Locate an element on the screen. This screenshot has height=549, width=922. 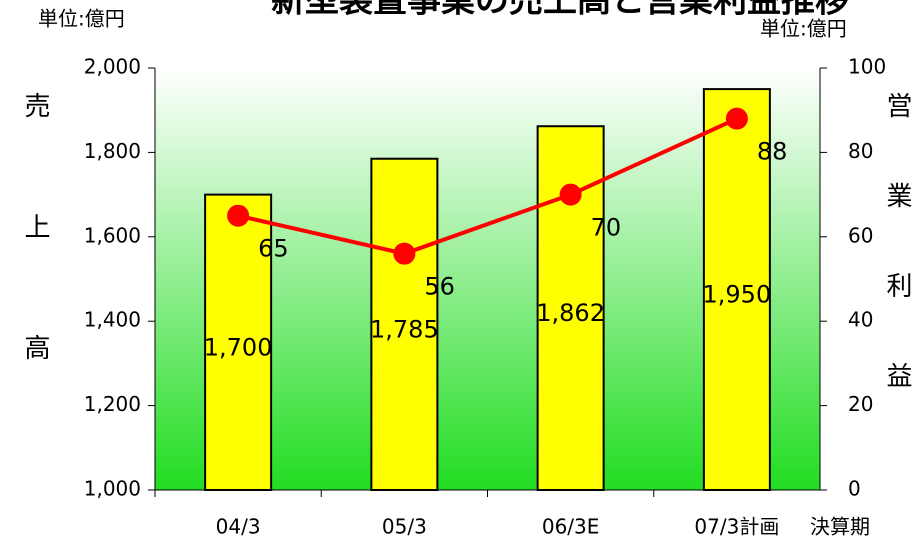
y2-tick-label: 80 is located at coordinates (860, 151).